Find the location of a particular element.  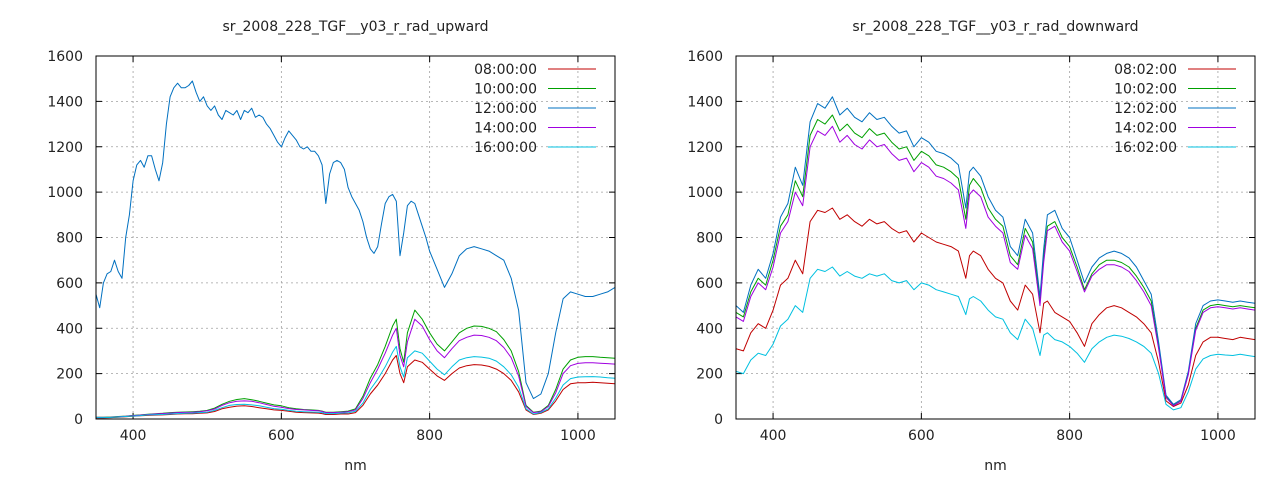

legend-label: 14:02:00 is located at coordinates (1145, 129).